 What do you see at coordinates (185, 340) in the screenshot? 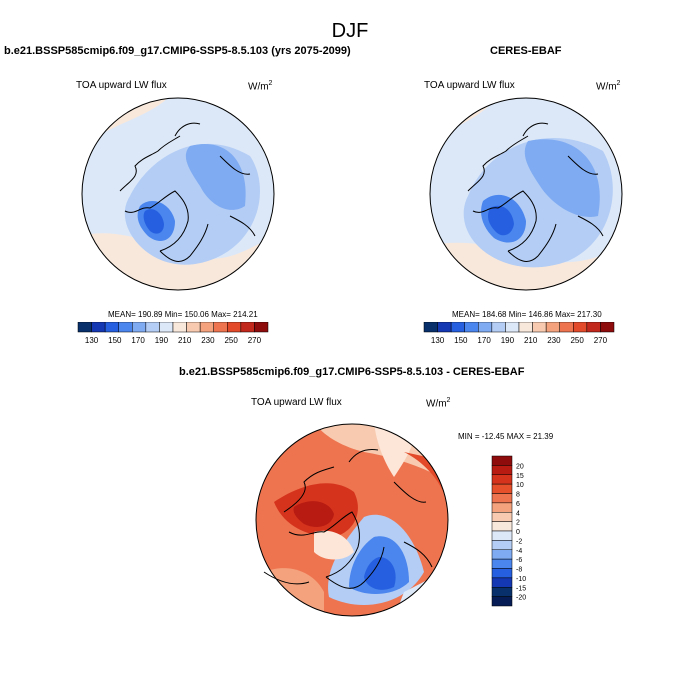
I see `panel1-colorbar-label: 210` at bounding box center [185, 340].